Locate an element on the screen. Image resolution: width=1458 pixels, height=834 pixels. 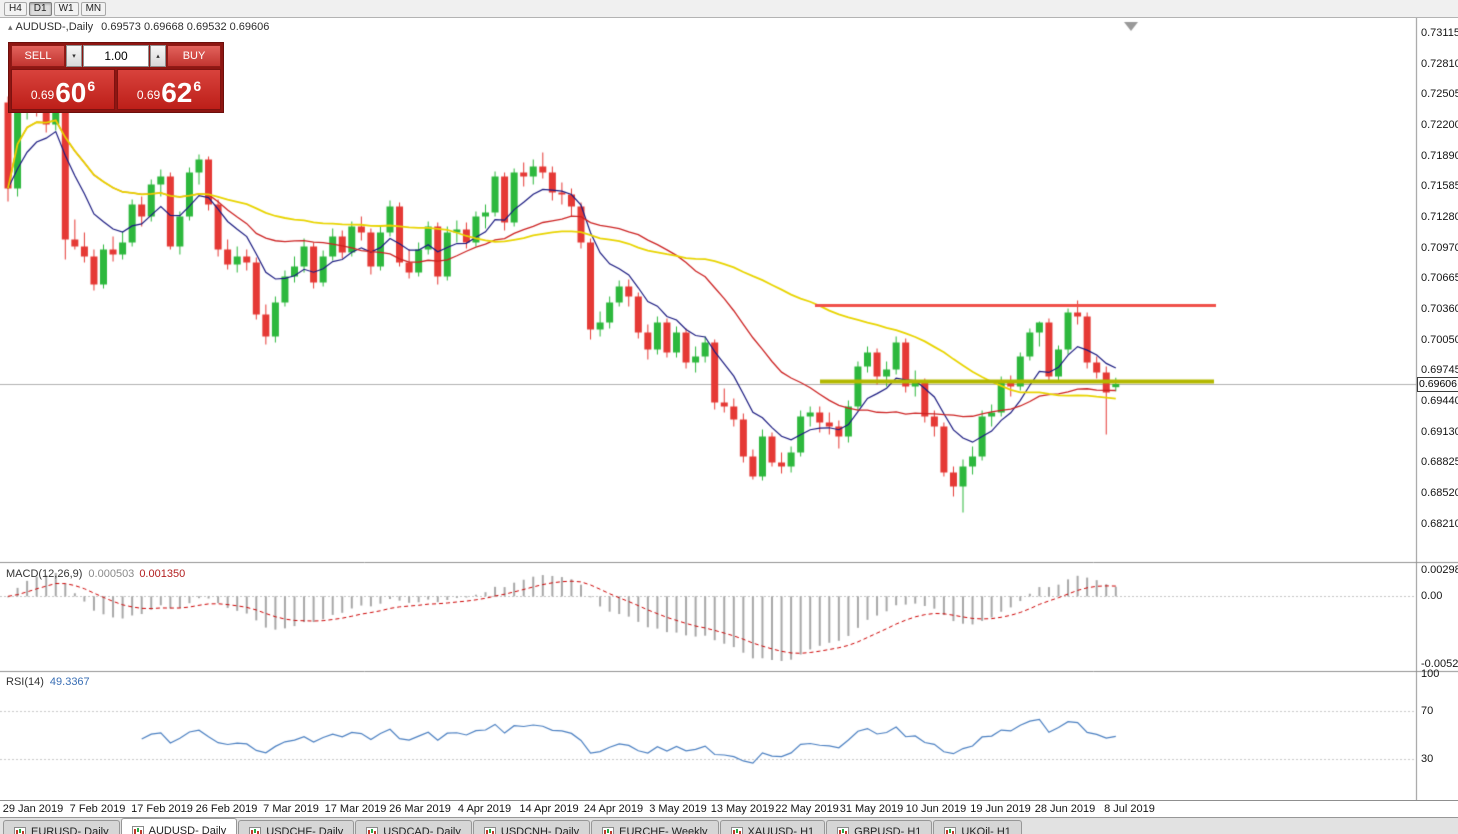
sell-price-prefix: 0.69 is located at coordinates (42, 95).